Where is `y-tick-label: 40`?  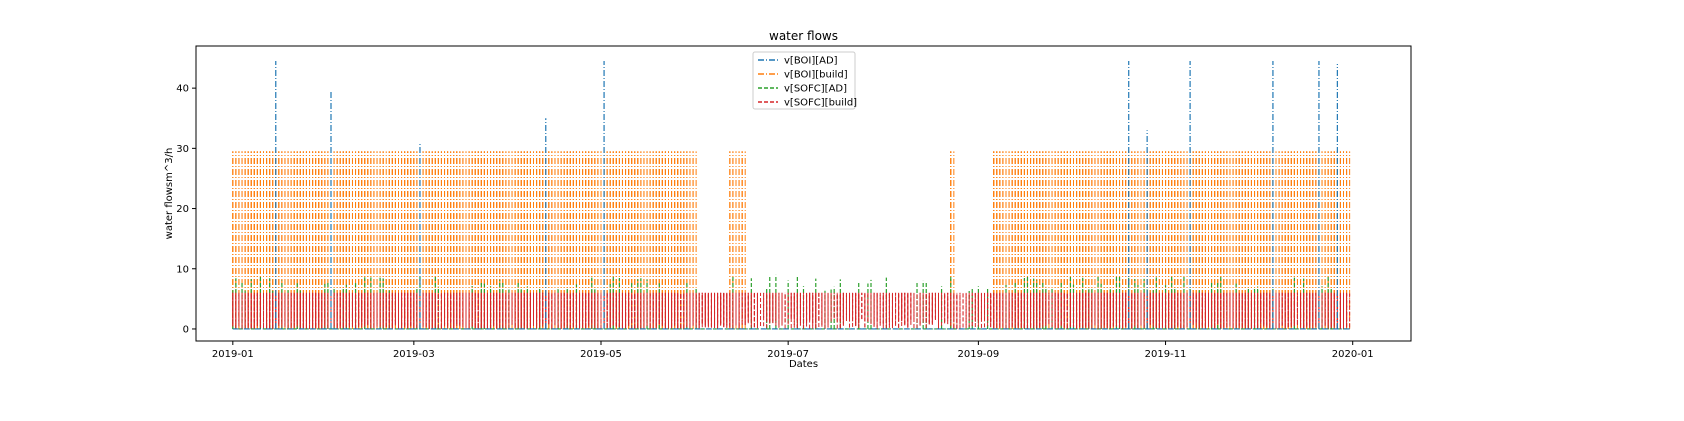
y-tick-label: 40 is located at coordinates (182, 89).